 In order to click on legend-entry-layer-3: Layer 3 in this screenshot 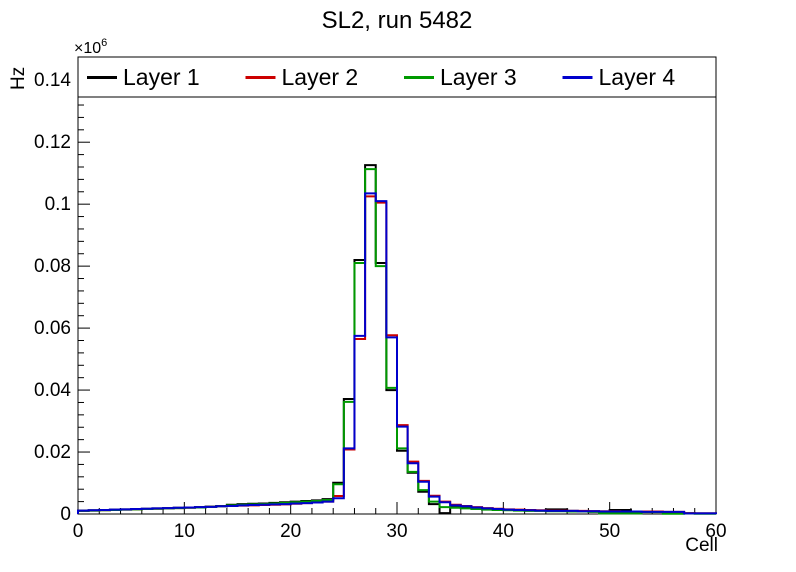, I will do `click(460, 77)`.